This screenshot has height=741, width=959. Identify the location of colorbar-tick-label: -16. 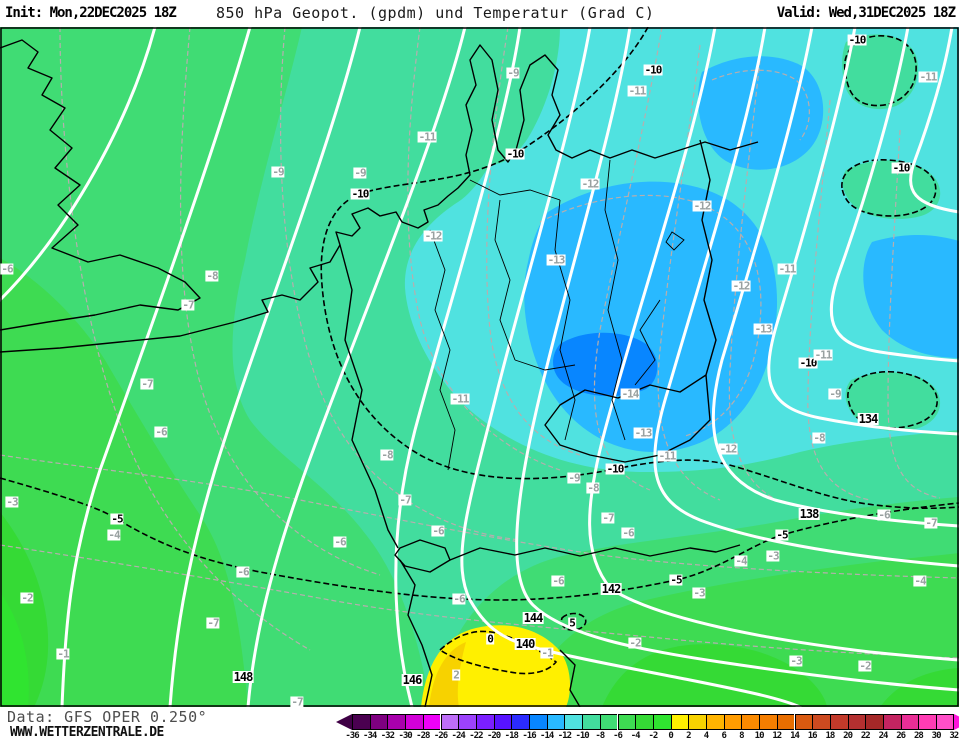
(529, 736).